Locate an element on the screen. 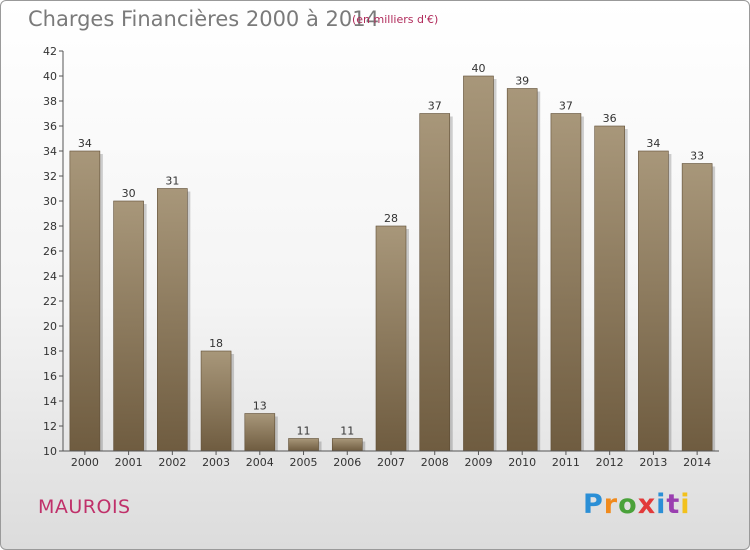 The width and height of the screenshot is (750, 550). x-tick-label: 2008 is located at coordinates (435, 462).